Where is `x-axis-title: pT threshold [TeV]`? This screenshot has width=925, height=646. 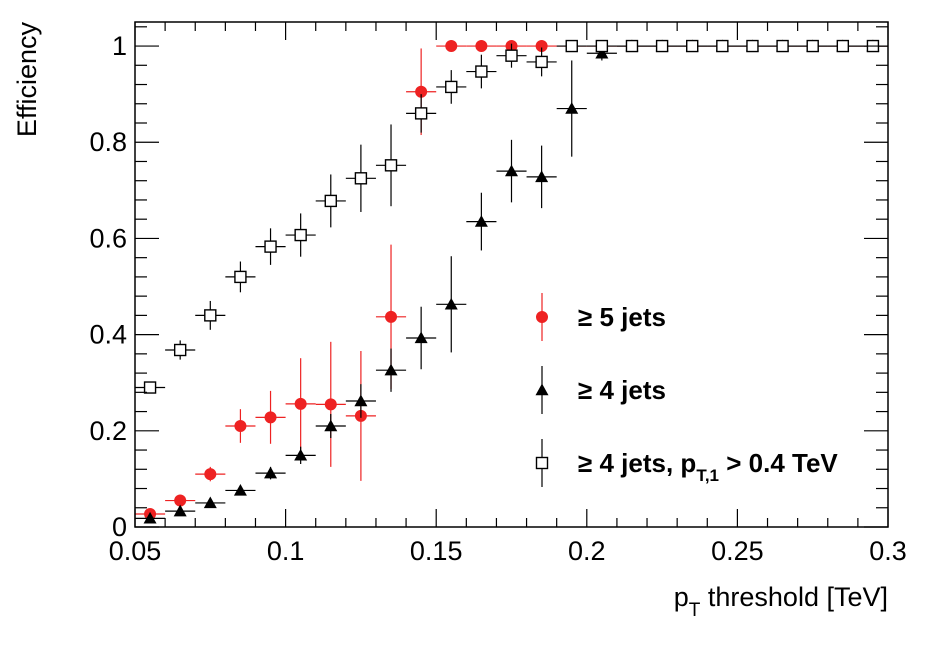
x-axis-title: pT threshold [TeV] is located at coordinates (781, 601).